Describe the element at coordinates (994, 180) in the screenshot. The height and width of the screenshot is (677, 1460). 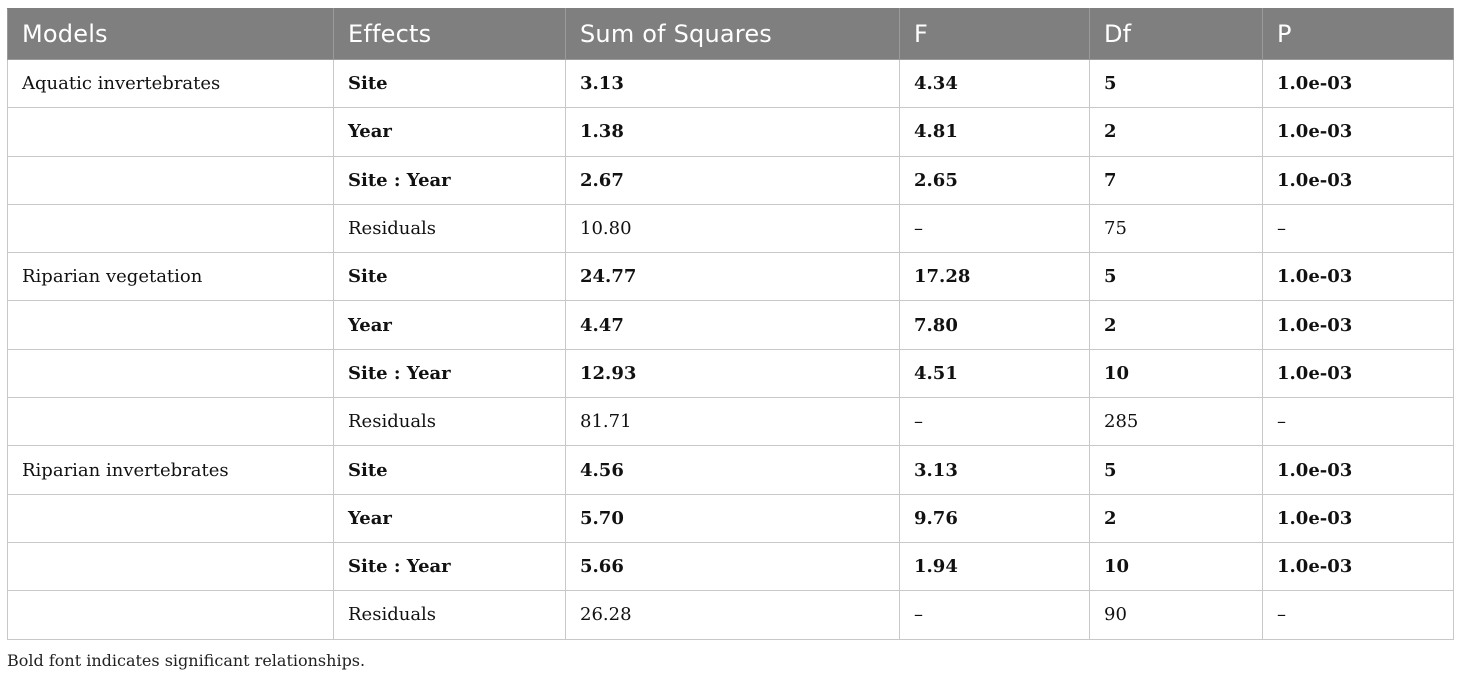
I see `cell-f: 2.65` at that location.